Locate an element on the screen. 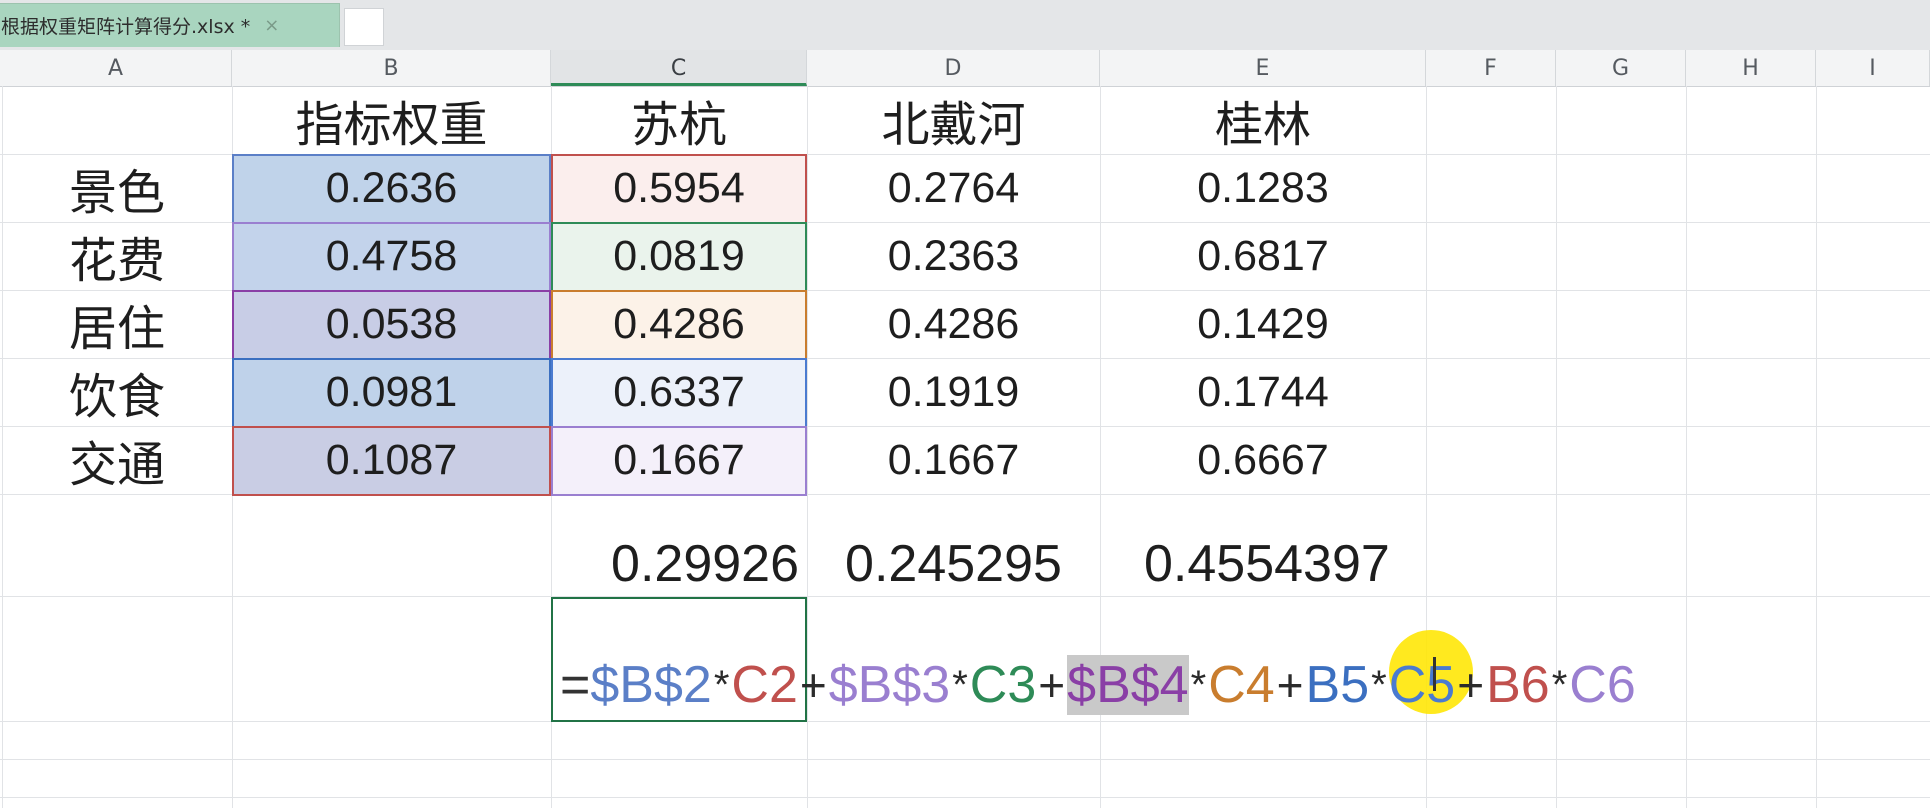 The image size is (1930, 808). formula-ref-b5: B5 is located at coordinates (1337, 685).